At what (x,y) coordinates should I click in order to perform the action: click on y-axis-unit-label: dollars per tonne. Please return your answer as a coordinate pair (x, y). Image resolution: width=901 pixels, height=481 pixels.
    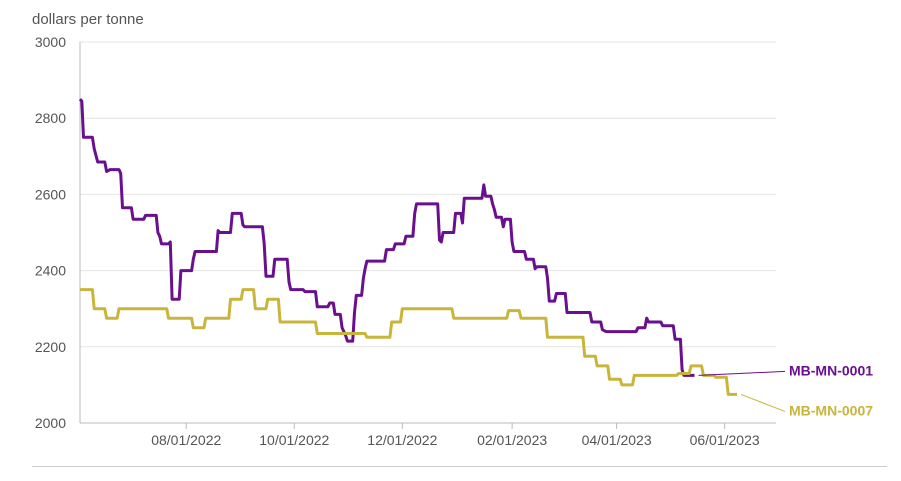
    Looking at the image, I should click on (88, 19).